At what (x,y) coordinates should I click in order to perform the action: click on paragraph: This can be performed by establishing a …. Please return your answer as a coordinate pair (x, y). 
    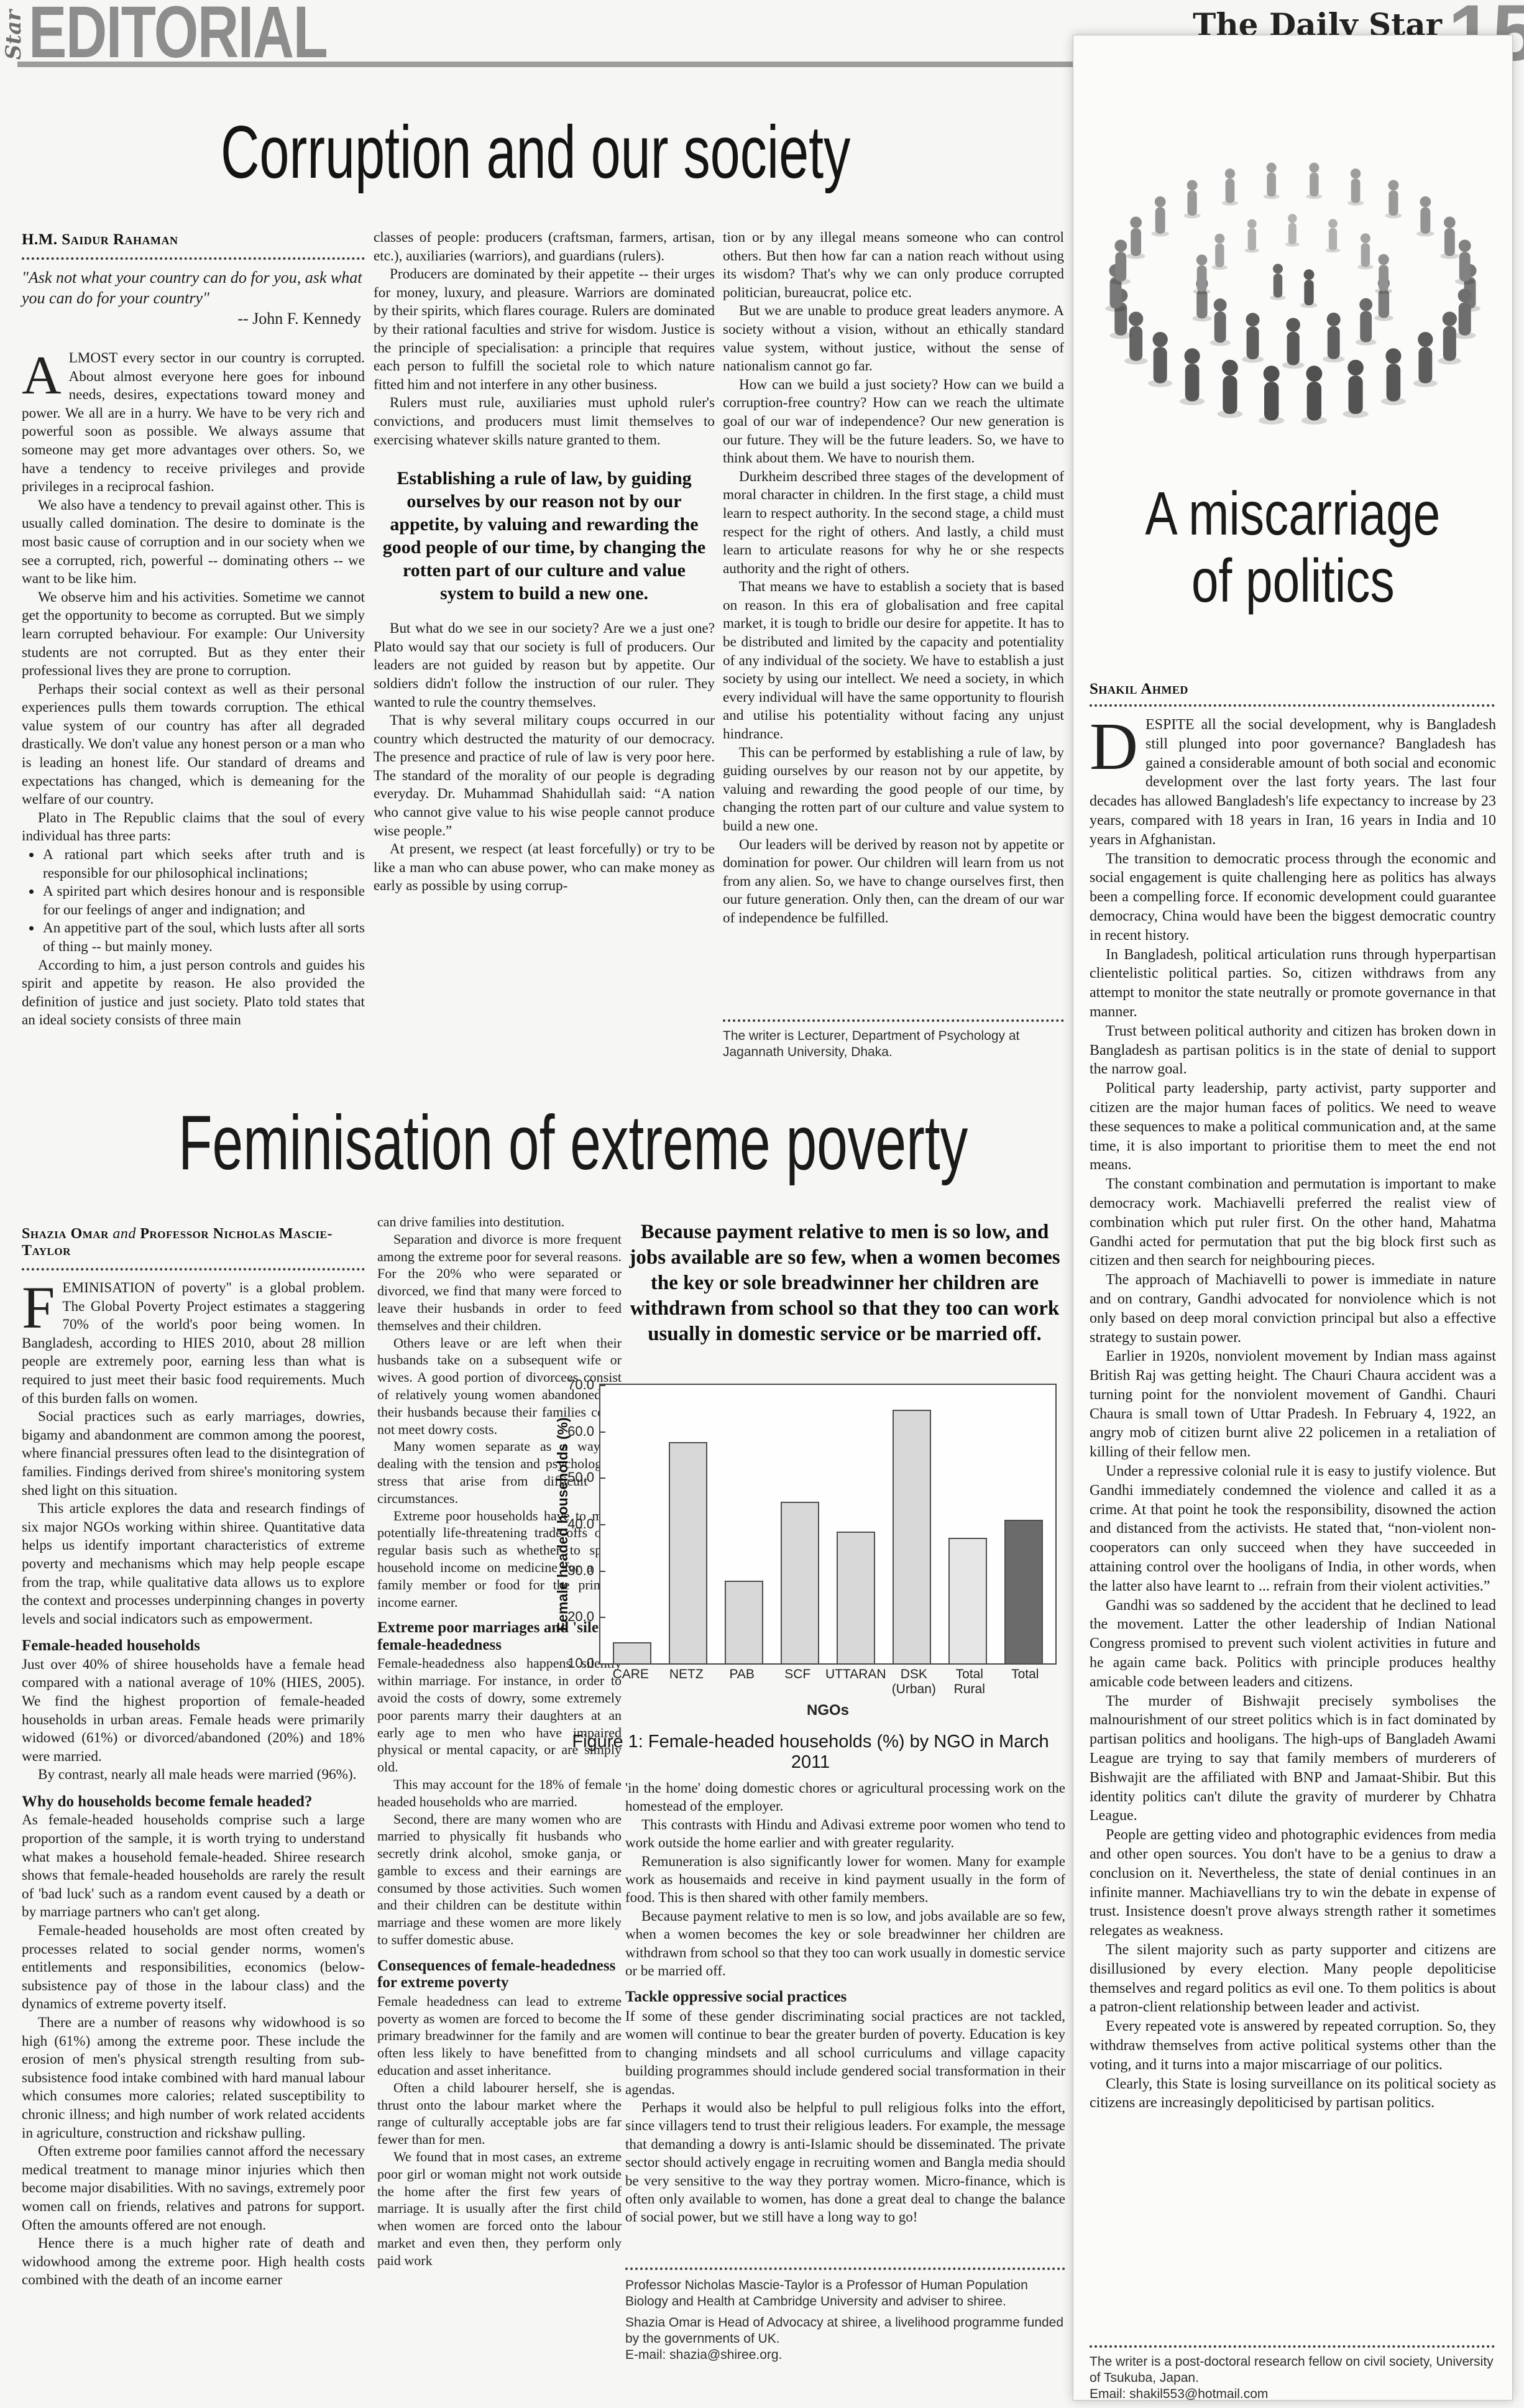
    Looking at the image, I should click on (893, 789).